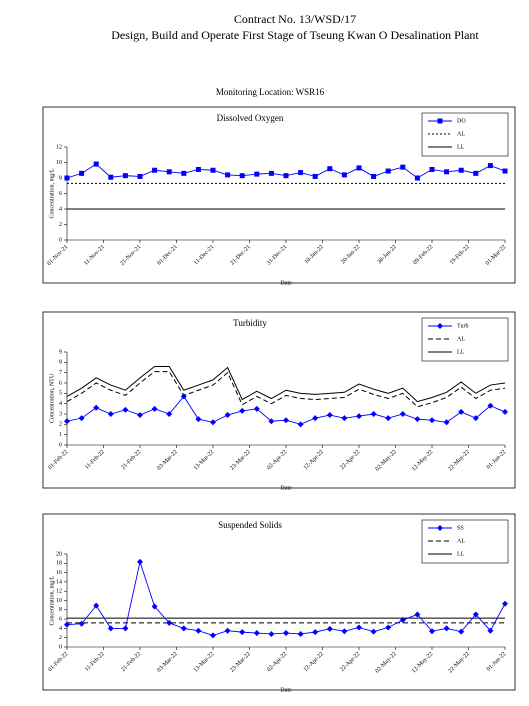  What do you see at coordinates (60, 435) in the screenshot?
I see `y-tick-label: 1` at bounding box center [60, 435].